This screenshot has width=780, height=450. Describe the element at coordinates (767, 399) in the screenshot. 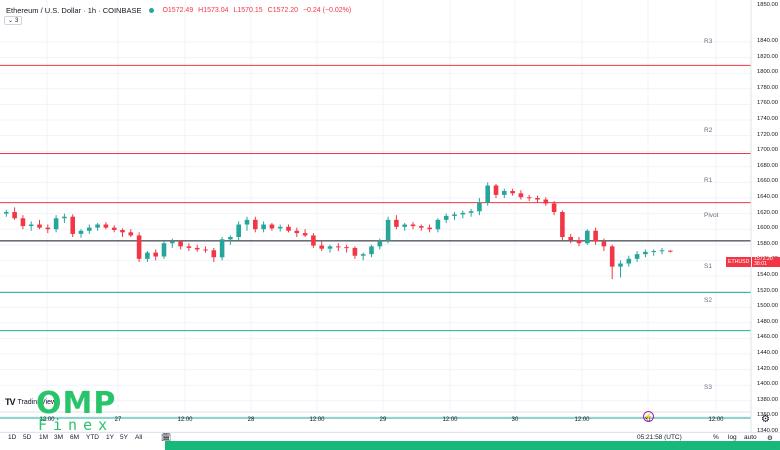

I see `price-axis-label: 1380.00` at that location.